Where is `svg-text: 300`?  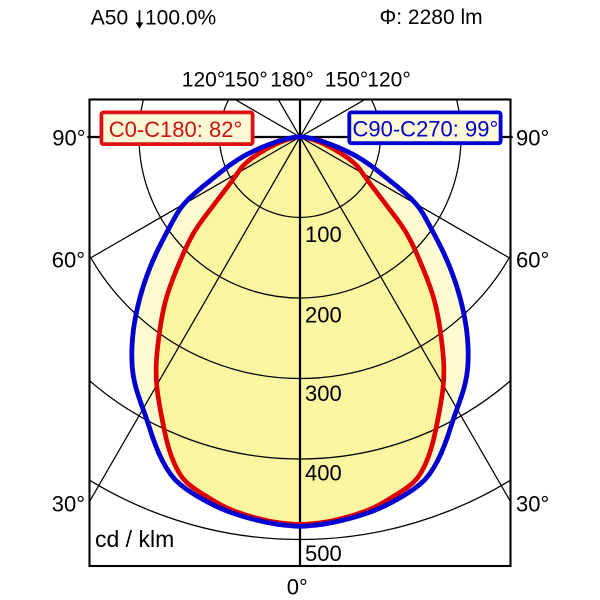
svg-text: 300 is located at coordinates (323, 393).